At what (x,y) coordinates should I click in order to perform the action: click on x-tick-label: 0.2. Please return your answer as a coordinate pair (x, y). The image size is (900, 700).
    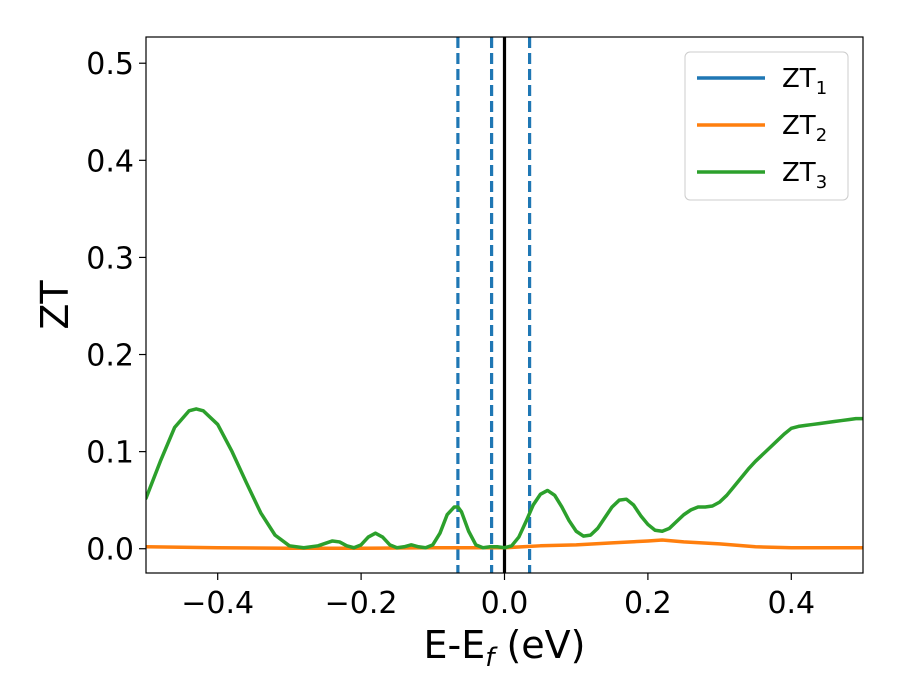
    Looking at the image, I should click on (648, 603).